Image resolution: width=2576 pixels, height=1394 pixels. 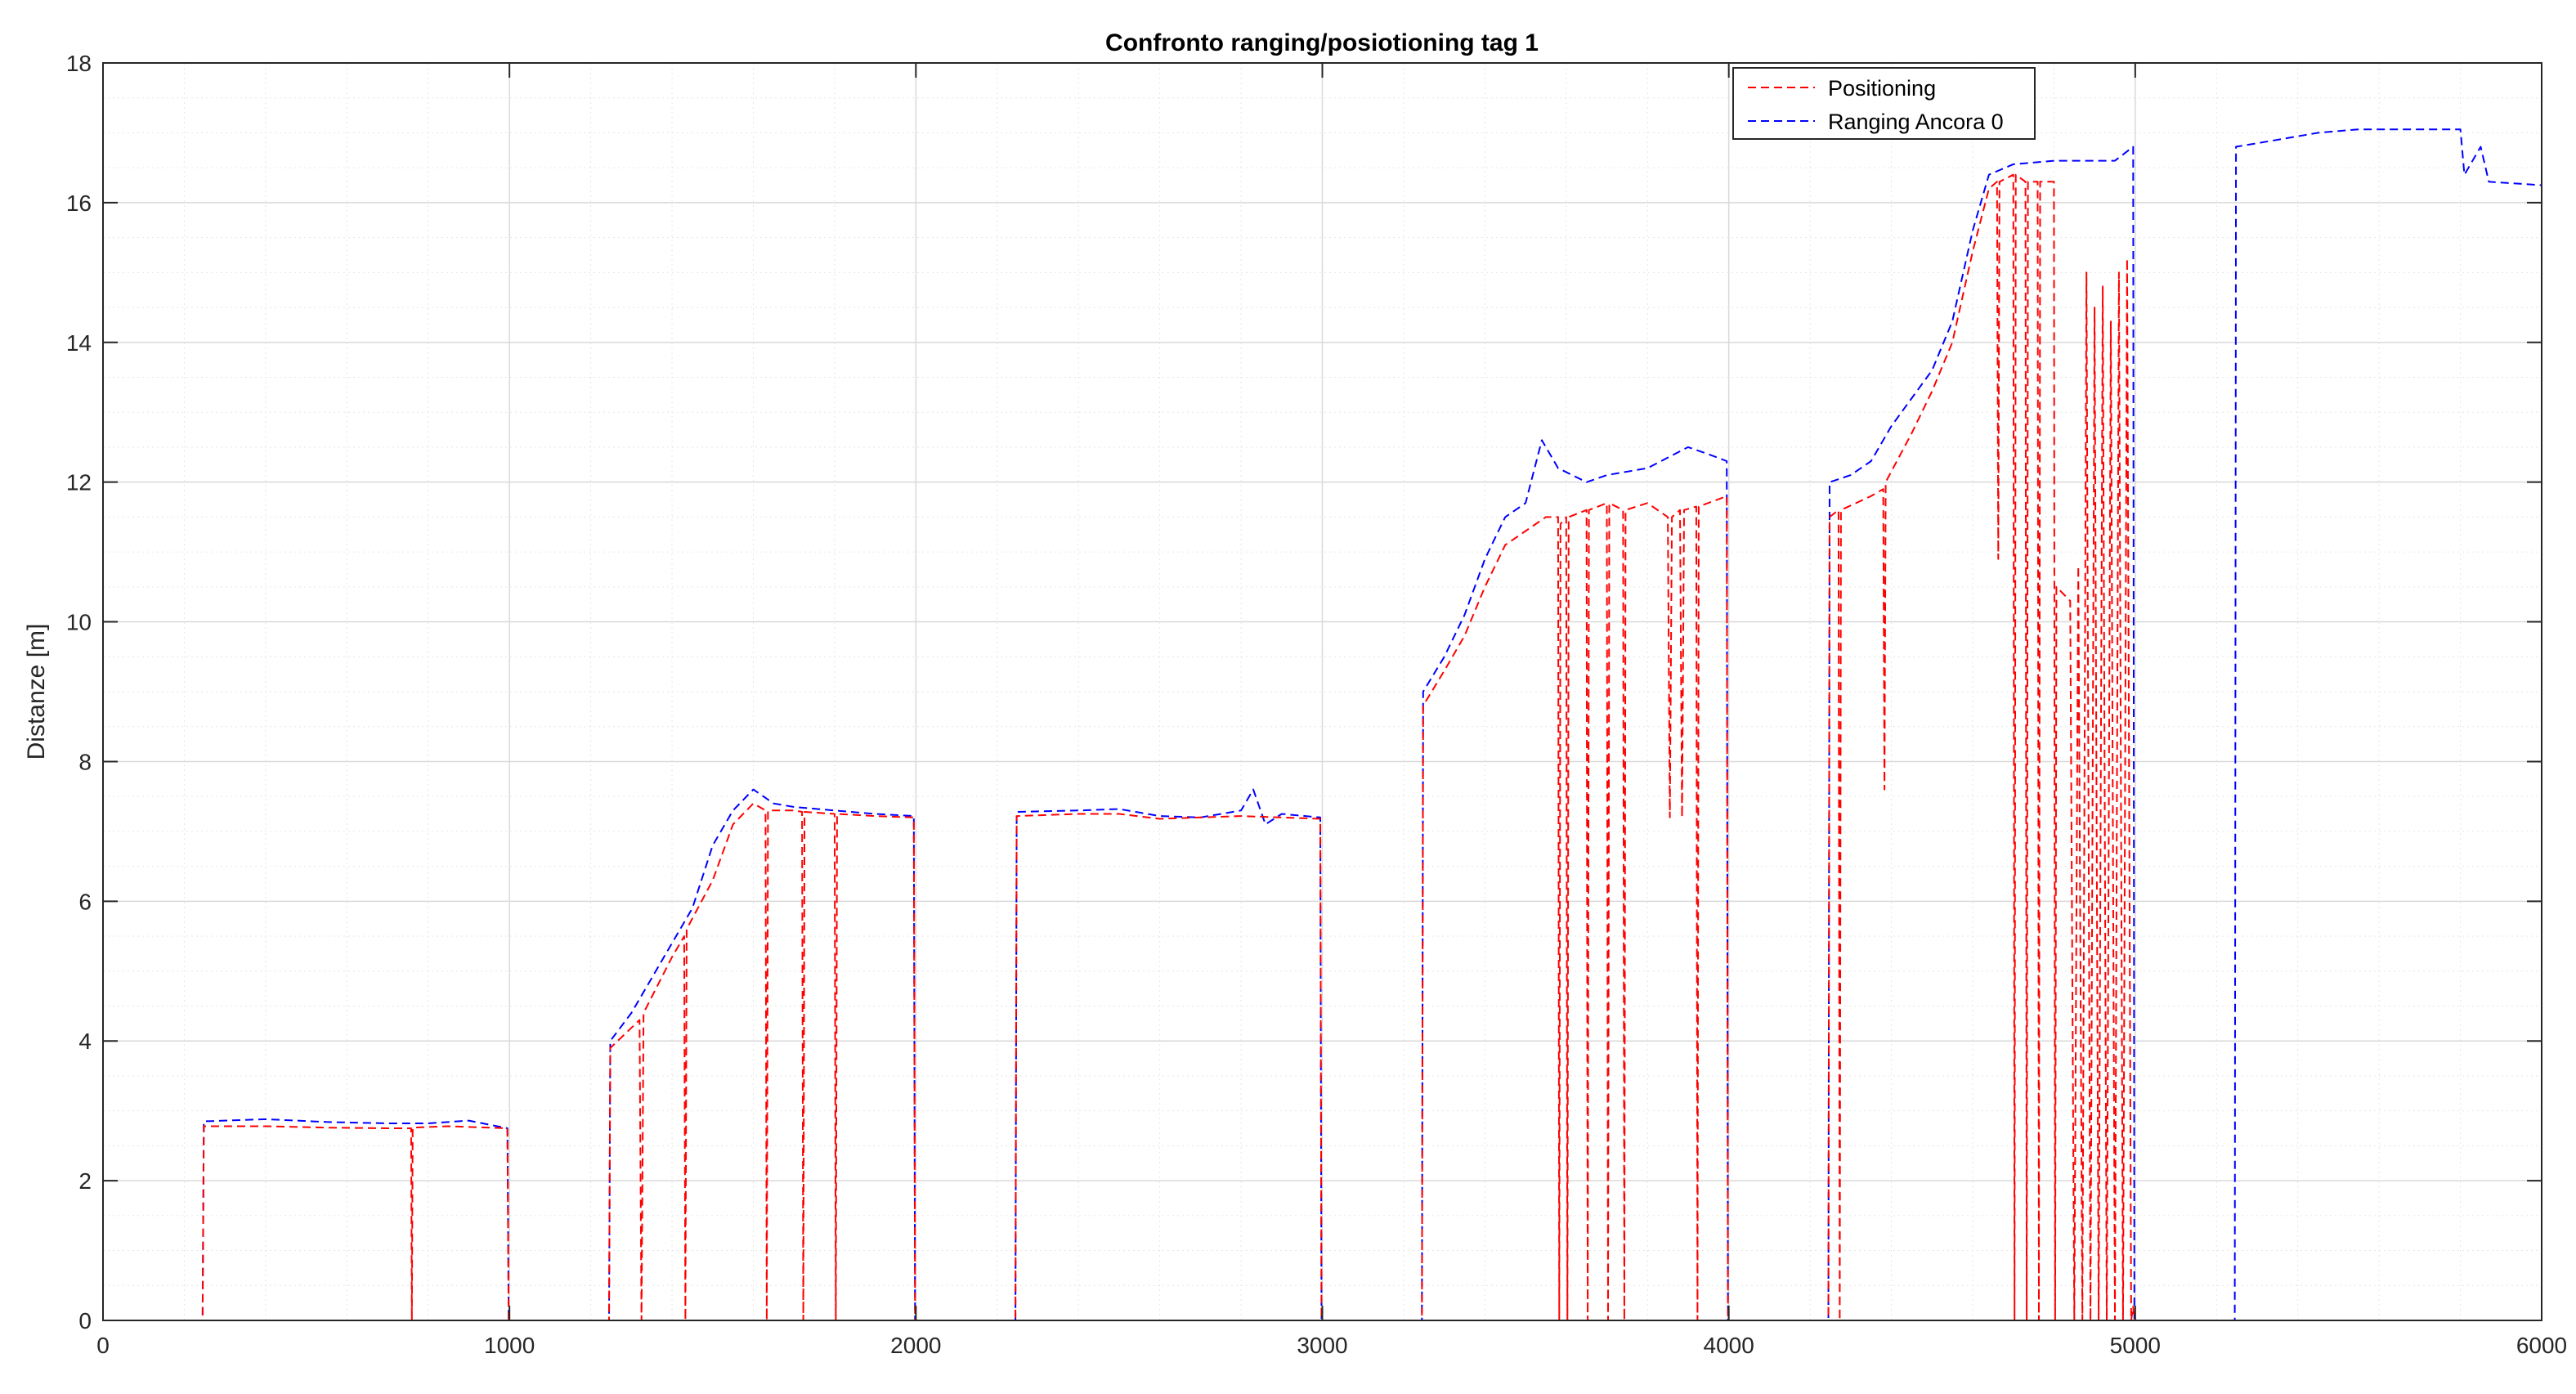 I want to click on legend-box, so click(x=1884, y=103).